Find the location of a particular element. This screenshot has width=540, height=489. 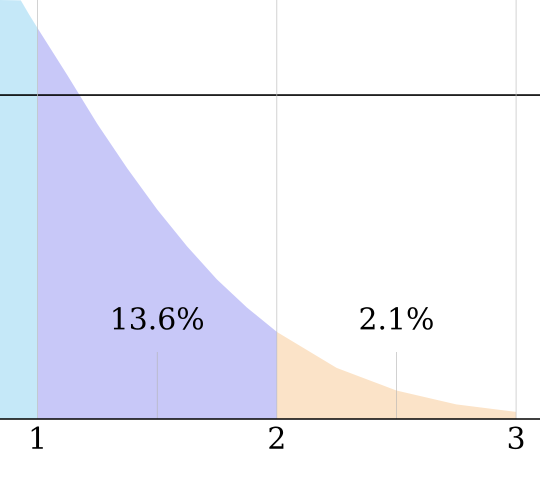

x-tick-label: 2 is located at coordinates (276, 437).